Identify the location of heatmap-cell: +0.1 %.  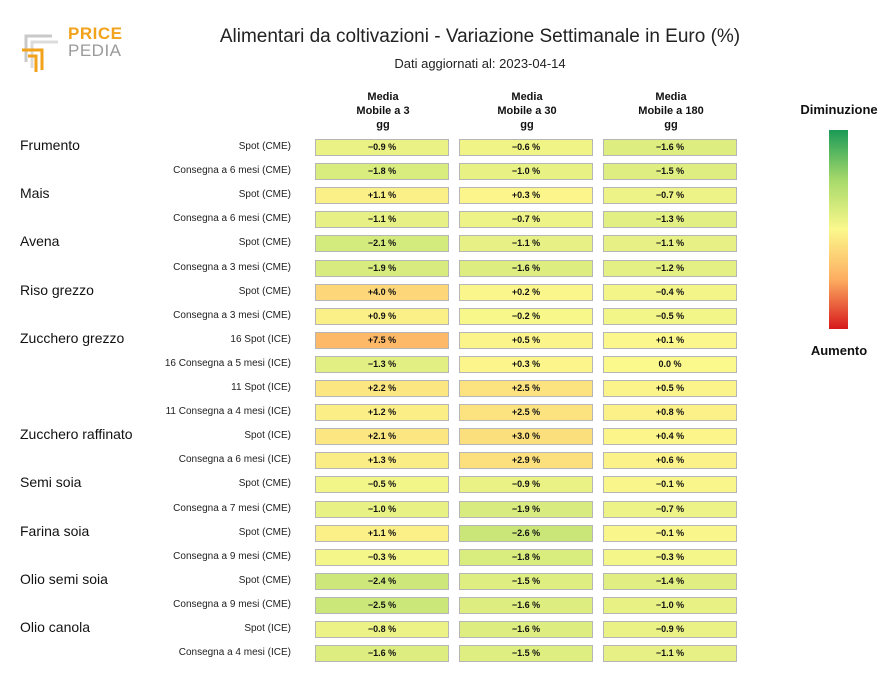
(670, 340).